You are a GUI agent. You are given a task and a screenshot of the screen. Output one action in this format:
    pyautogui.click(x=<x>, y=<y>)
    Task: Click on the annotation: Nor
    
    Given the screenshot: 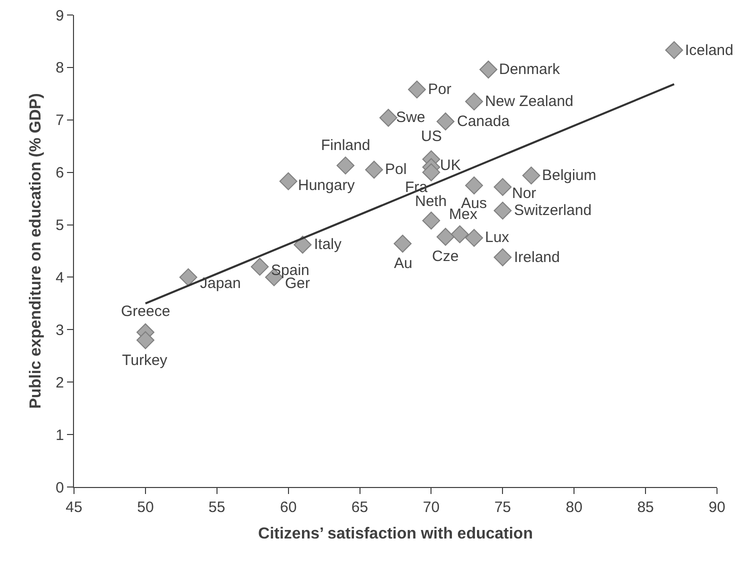 What is the action you would take?
    pyautogui.click(x=524, y=193)
    